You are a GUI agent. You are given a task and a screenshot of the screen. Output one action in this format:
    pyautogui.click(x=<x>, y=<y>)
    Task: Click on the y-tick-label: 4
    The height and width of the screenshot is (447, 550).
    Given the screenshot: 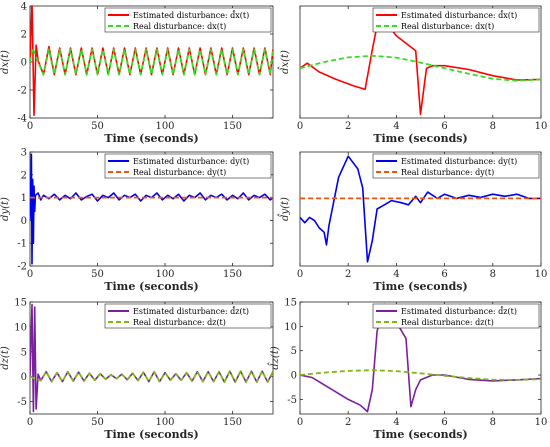 What is the action you would take?
    pyautogui.click(x=24, y=7)
    